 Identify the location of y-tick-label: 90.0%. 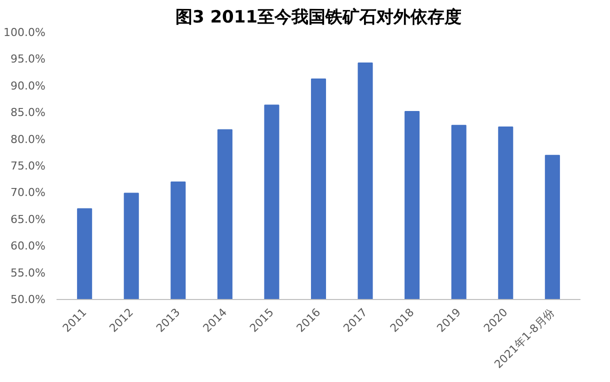
(28, 85).